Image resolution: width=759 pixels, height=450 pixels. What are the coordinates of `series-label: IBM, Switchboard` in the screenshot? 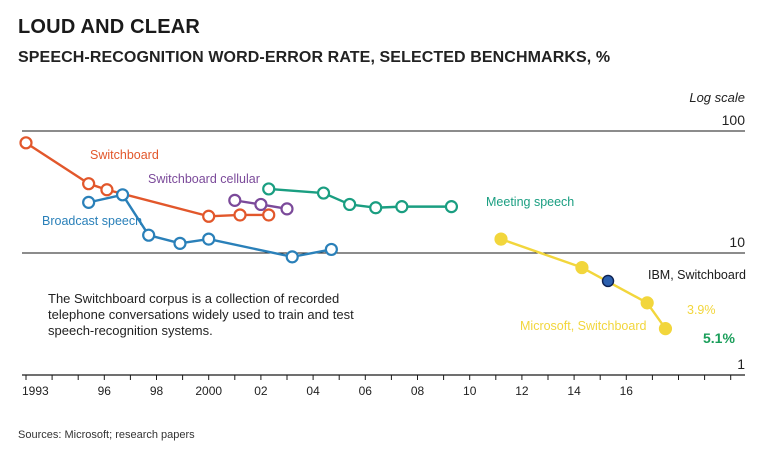 It's located at (697, 275).